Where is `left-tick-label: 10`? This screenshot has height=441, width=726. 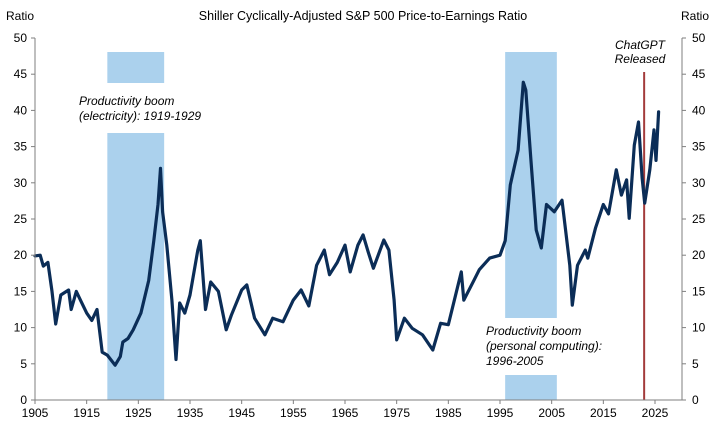 left-tick-label: 10 is located at coordinates (21, 328).